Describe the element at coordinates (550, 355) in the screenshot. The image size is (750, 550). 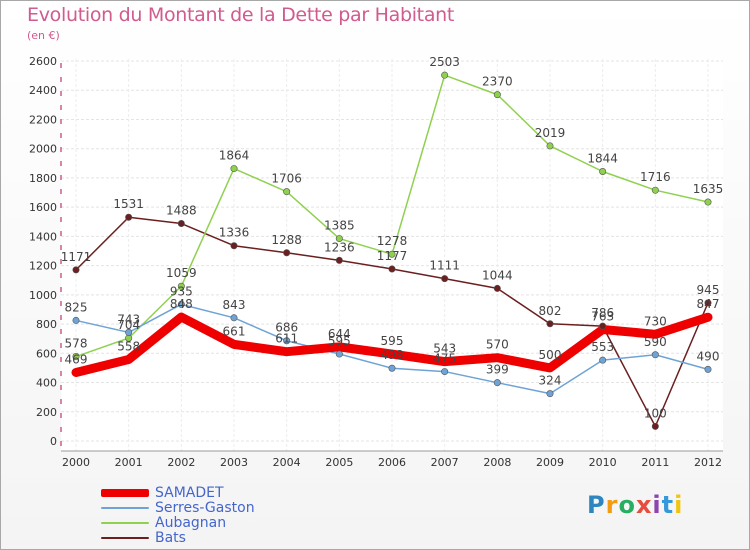
I see `data-label-samadet: 500` at that location.